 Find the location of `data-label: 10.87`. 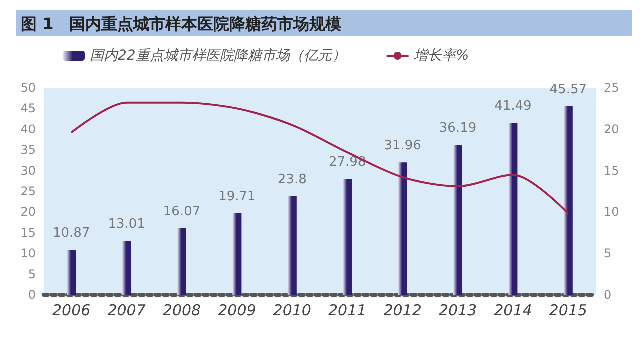

data-label: 10.87 is located at coordinates (71, 233).